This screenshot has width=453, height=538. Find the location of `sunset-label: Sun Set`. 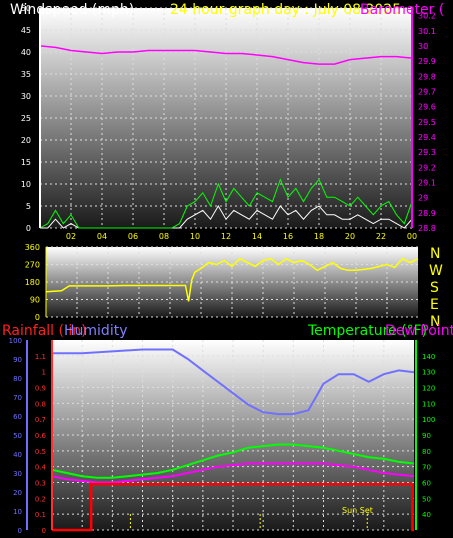

sunset-label: Sun Set is located at coordinates (357, 510).